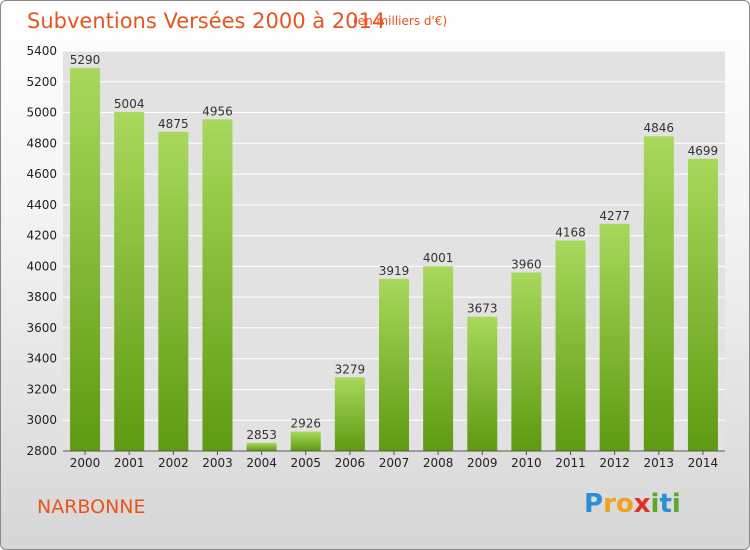  Describe the element at coordinates (173, 291) in the screenshot. I see `bar-2002` at that location.